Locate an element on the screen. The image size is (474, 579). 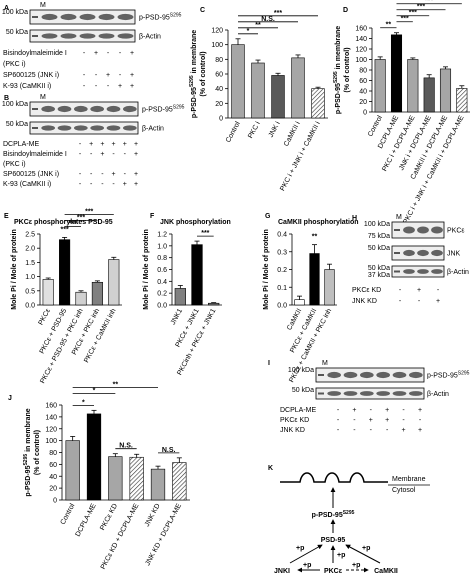
panel-letter: C is located at coordinates (202, 10).